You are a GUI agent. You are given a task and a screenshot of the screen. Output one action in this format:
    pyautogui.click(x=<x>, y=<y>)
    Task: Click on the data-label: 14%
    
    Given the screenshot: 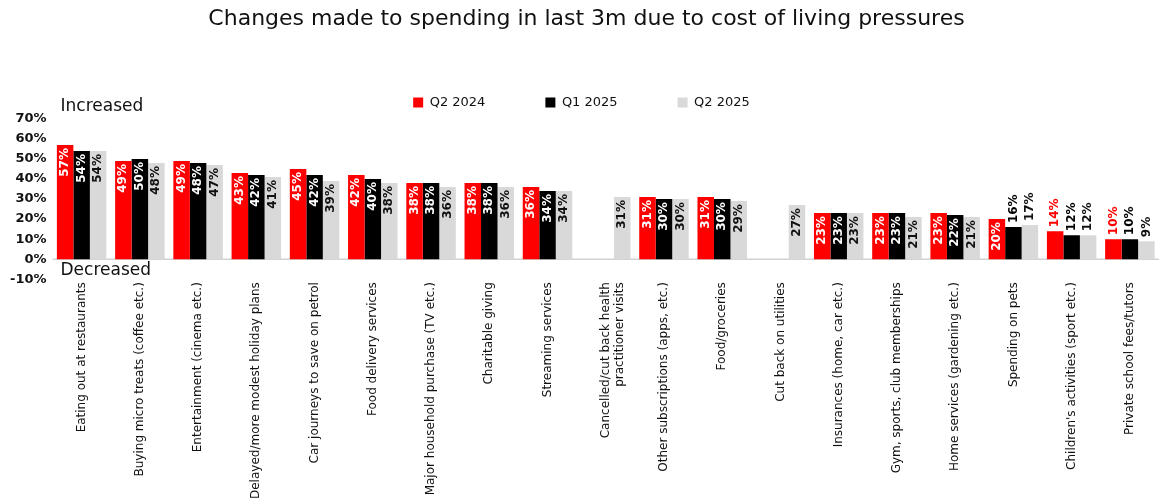 What is the action you would take?
    pyautogui.click(x=1054, y=213)
    